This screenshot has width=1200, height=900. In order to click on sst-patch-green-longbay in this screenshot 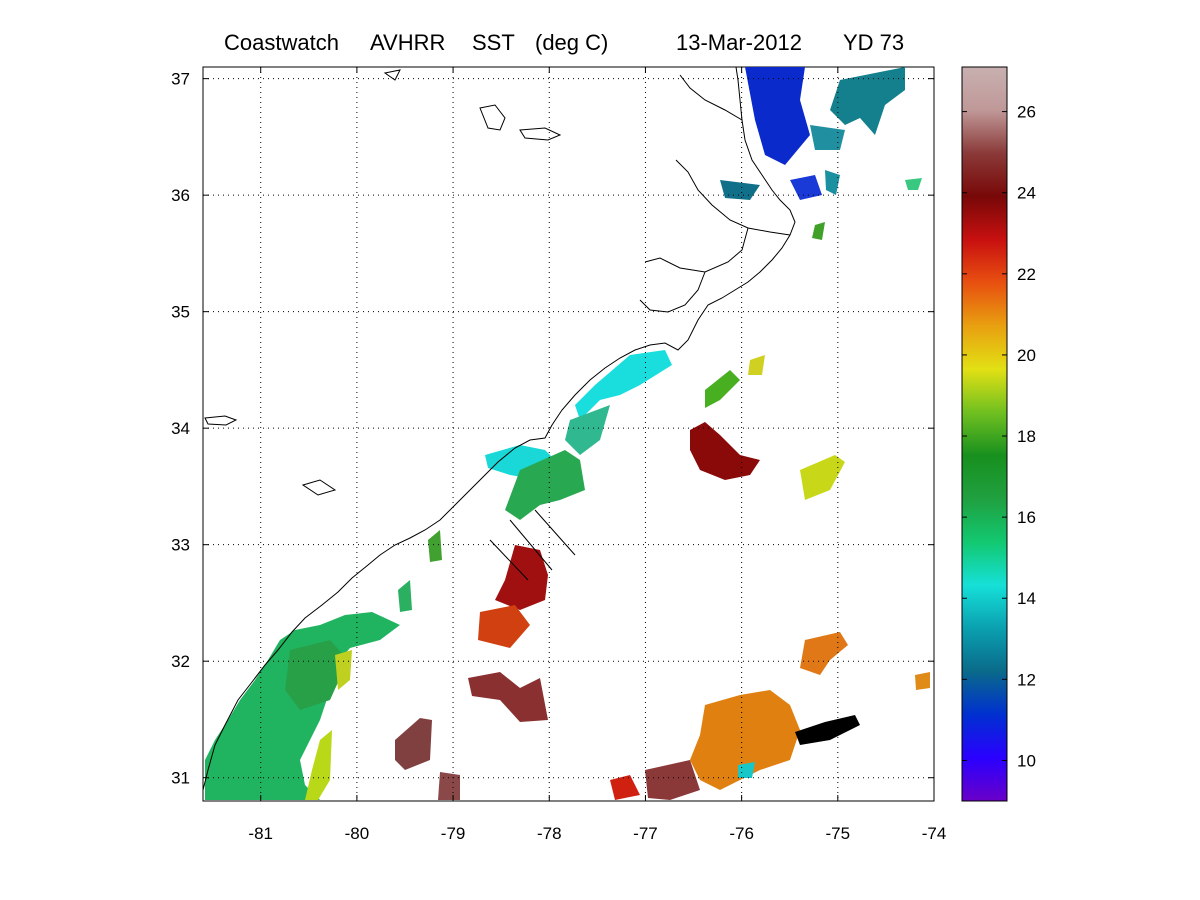, I will do `click(545, 485)`.